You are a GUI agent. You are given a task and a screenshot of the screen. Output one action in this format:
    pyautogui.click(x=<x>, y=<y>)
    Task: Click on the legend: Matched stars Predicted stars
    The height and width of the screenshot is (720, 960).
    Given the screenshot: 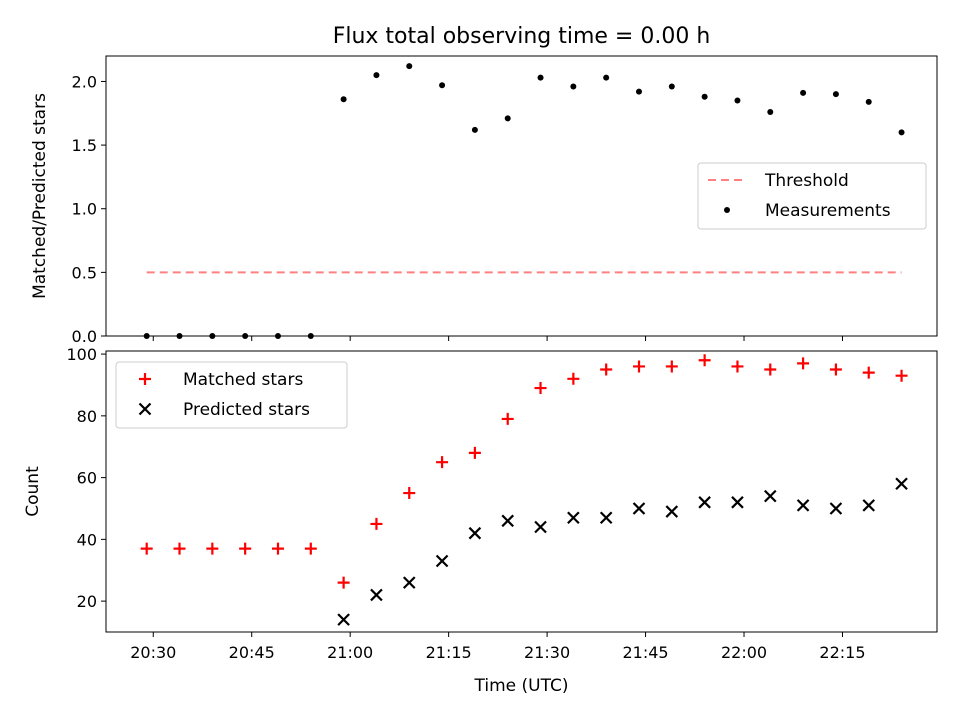 What is the action you would take?
    pyautogui.click(x=231, y=395)
    